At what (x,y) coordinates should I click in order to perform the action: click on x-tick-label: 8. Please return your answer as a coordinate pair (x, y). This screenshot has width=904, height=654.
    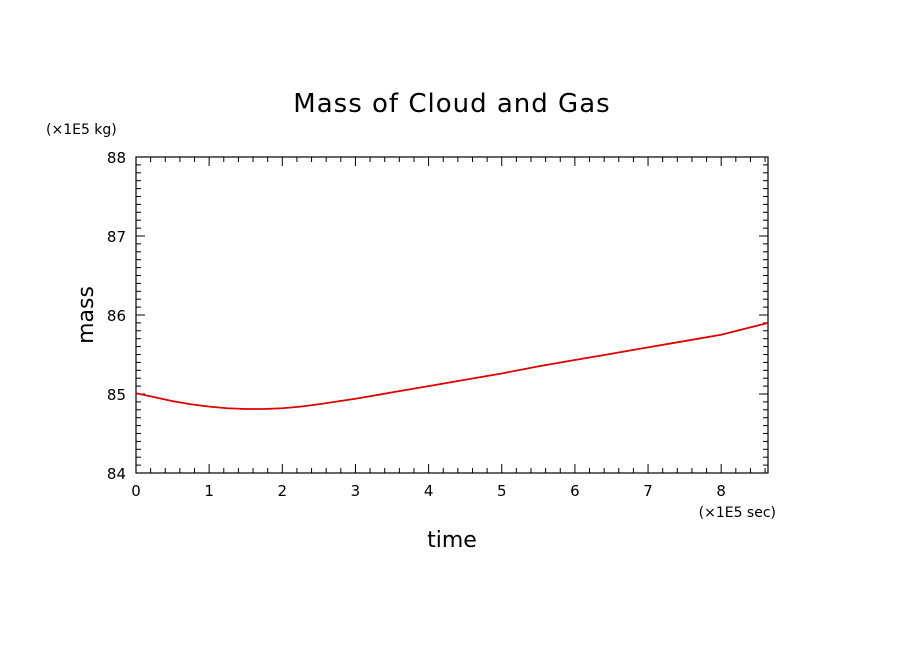
    Looking at the image, I should click on (721, 491).